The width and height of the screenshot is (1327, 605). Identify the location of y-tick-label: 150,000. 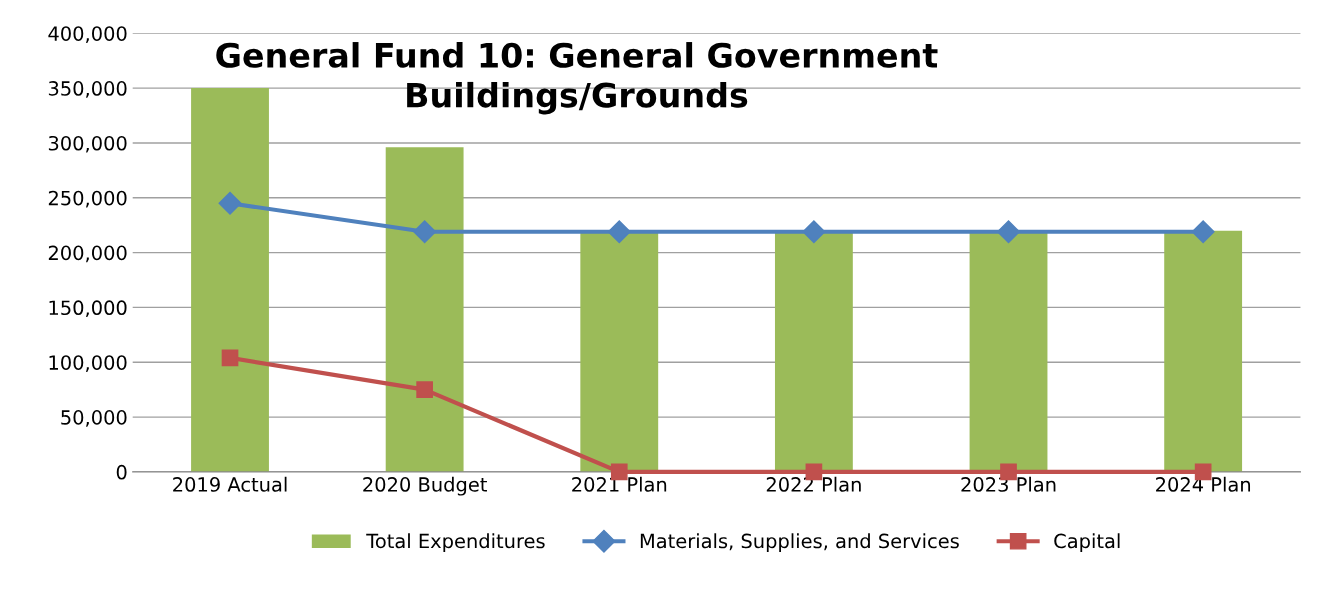
(88, 309).